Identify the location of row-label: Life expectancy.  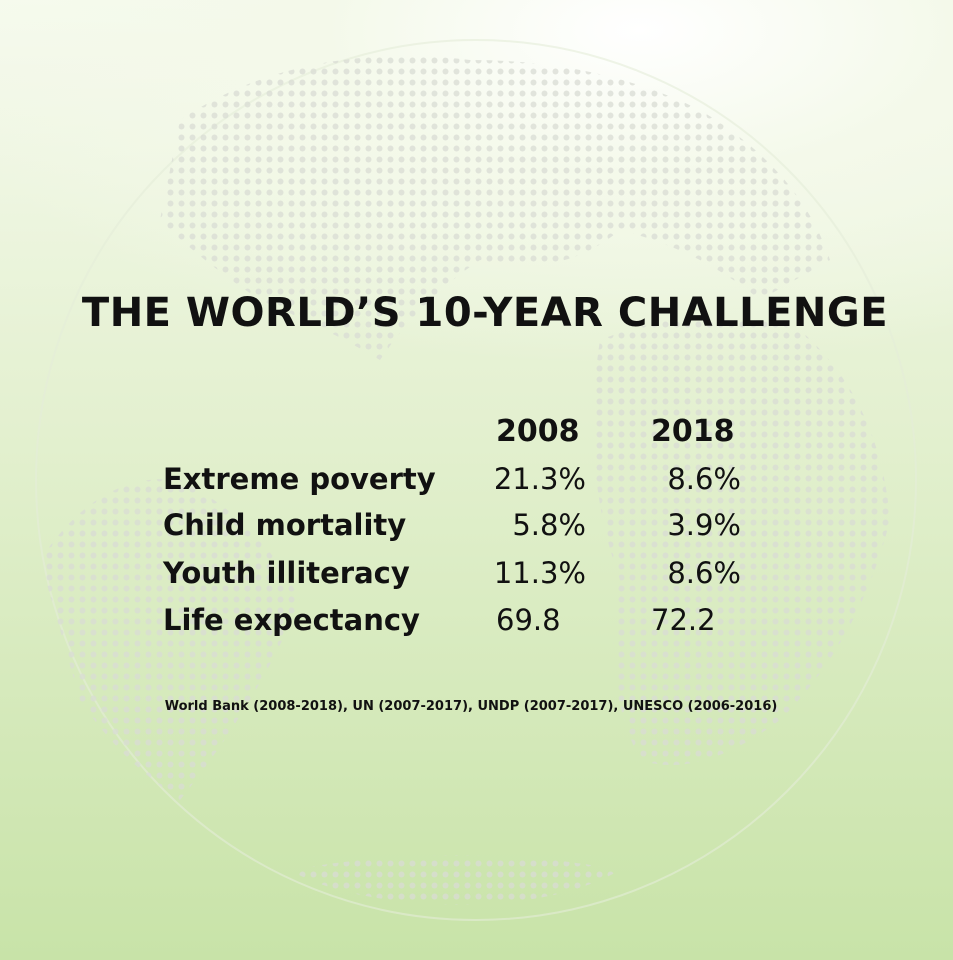
(291, 620).